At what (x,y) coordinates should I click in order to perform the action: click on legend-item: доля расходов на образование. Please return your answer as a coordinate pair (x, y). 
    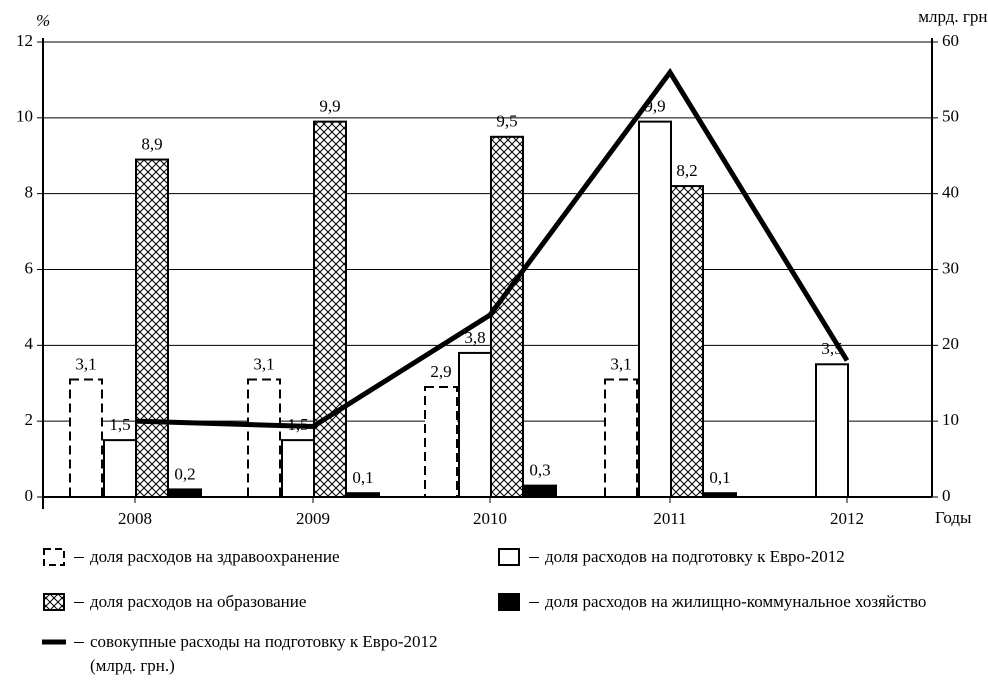
    Looking at the image, I should click on (248, 602).